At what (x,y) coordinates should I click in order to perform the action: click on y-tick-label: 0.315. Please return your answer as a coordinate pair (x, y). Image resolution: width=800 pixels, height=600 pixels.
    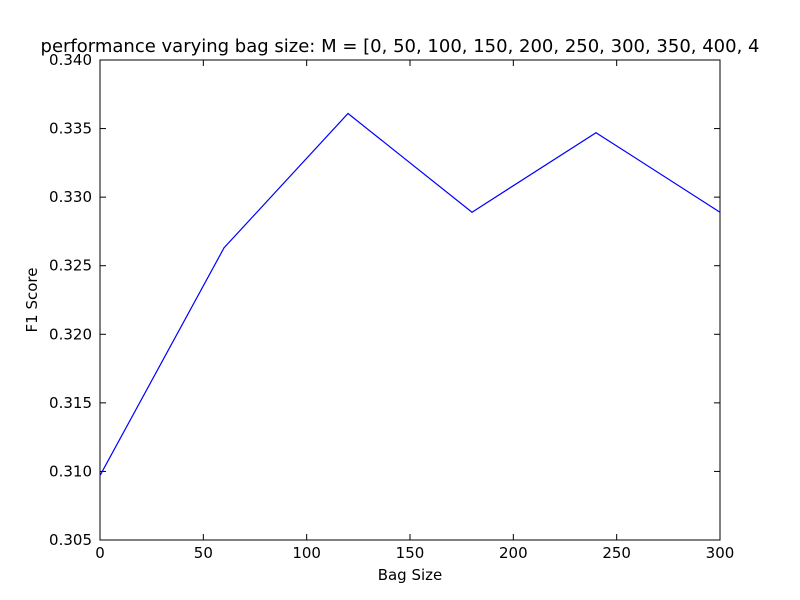
    Looking at the image, I should click on (70, 403).